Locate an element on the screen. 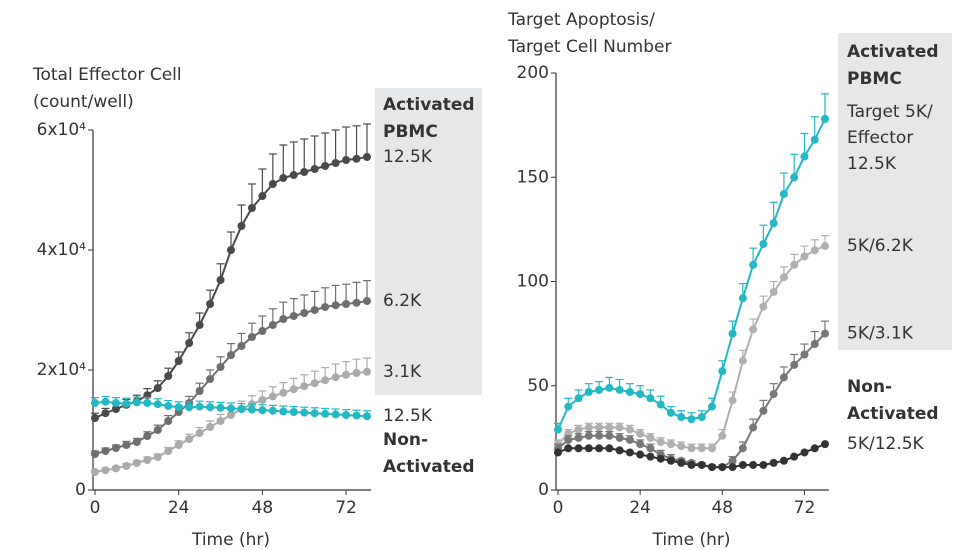  x-tick-label: 24 is located at coordinates (640, 508).